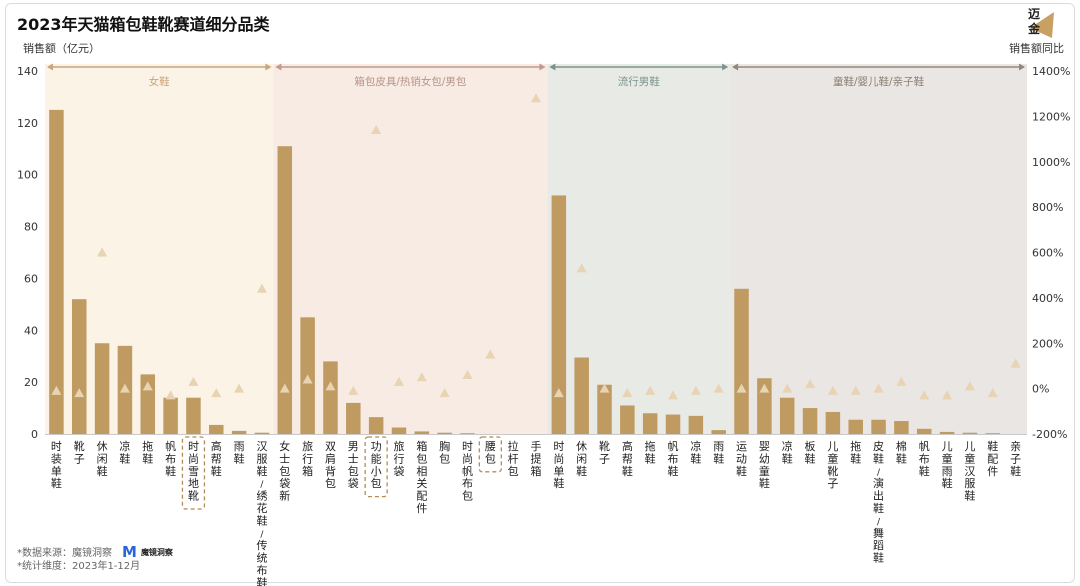 Image resolution: width=1080 pixels, height=586 pixels. I want to click on x-category-label: 高帮鞋, so click(627, 458).